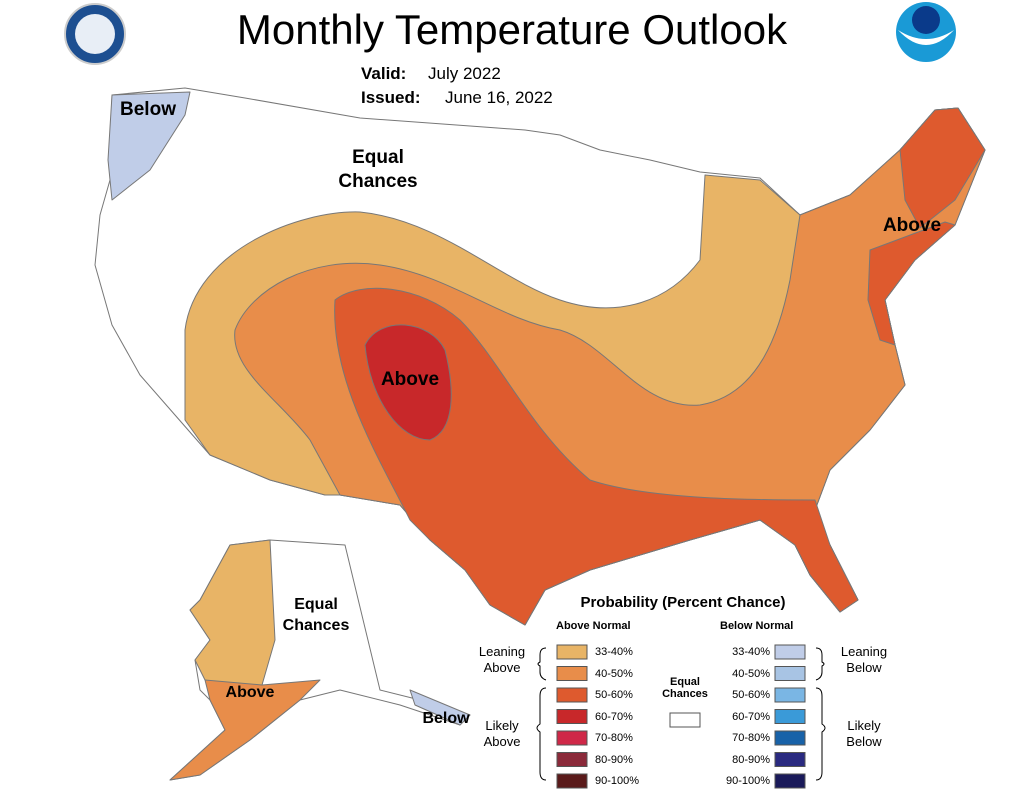 The image size is (1024, 791). What do you see at coordinates (864, 659) in the screenshot?
I see `legend-group: Leaning Below` at bounding box center [864, 659].